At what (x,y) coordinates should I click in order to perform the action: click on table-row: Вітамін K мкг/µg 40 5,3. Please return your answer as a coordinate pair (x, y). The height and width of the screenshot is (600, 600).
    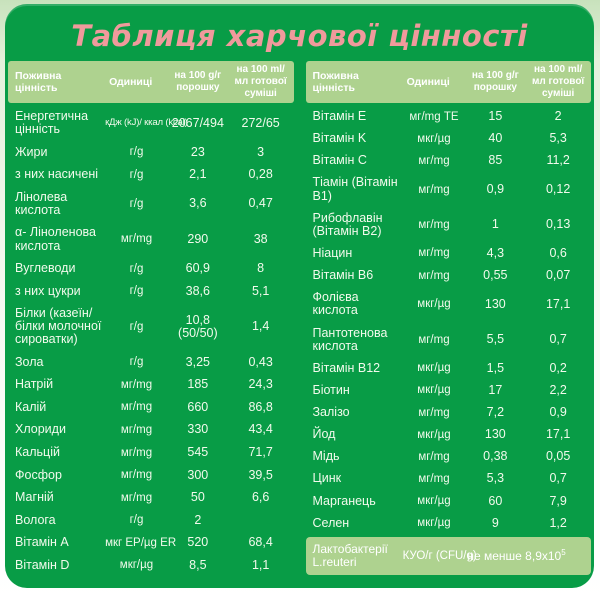
    Looking at the image, I should click on (449, 138).